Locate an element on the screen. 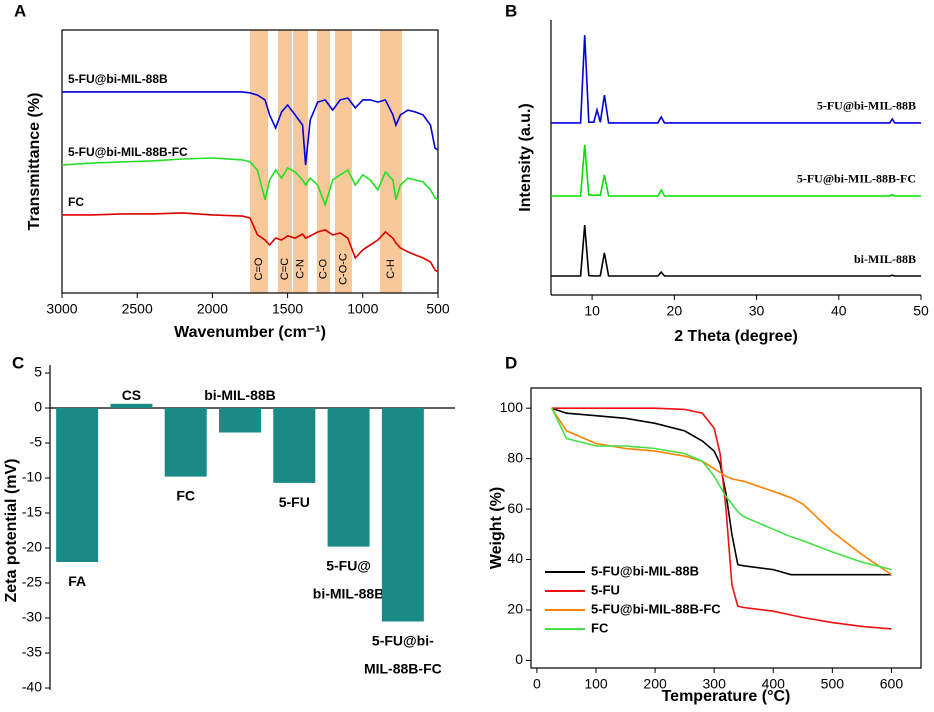  category-label-line: 5-FU is located at coordinates (294, 502).